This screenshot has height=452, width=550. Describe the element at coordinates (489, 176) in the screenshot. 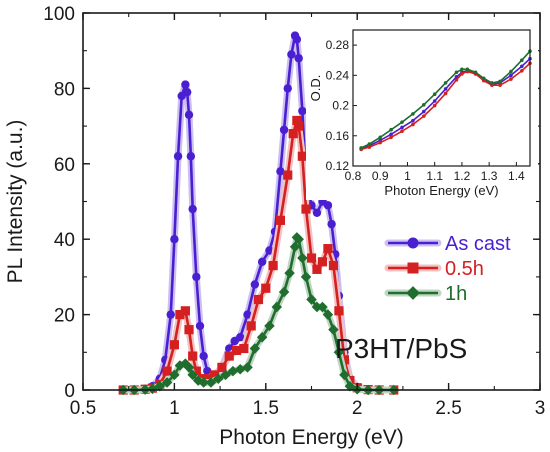

I see `inset-x-tick-label: 1.3` at that location.